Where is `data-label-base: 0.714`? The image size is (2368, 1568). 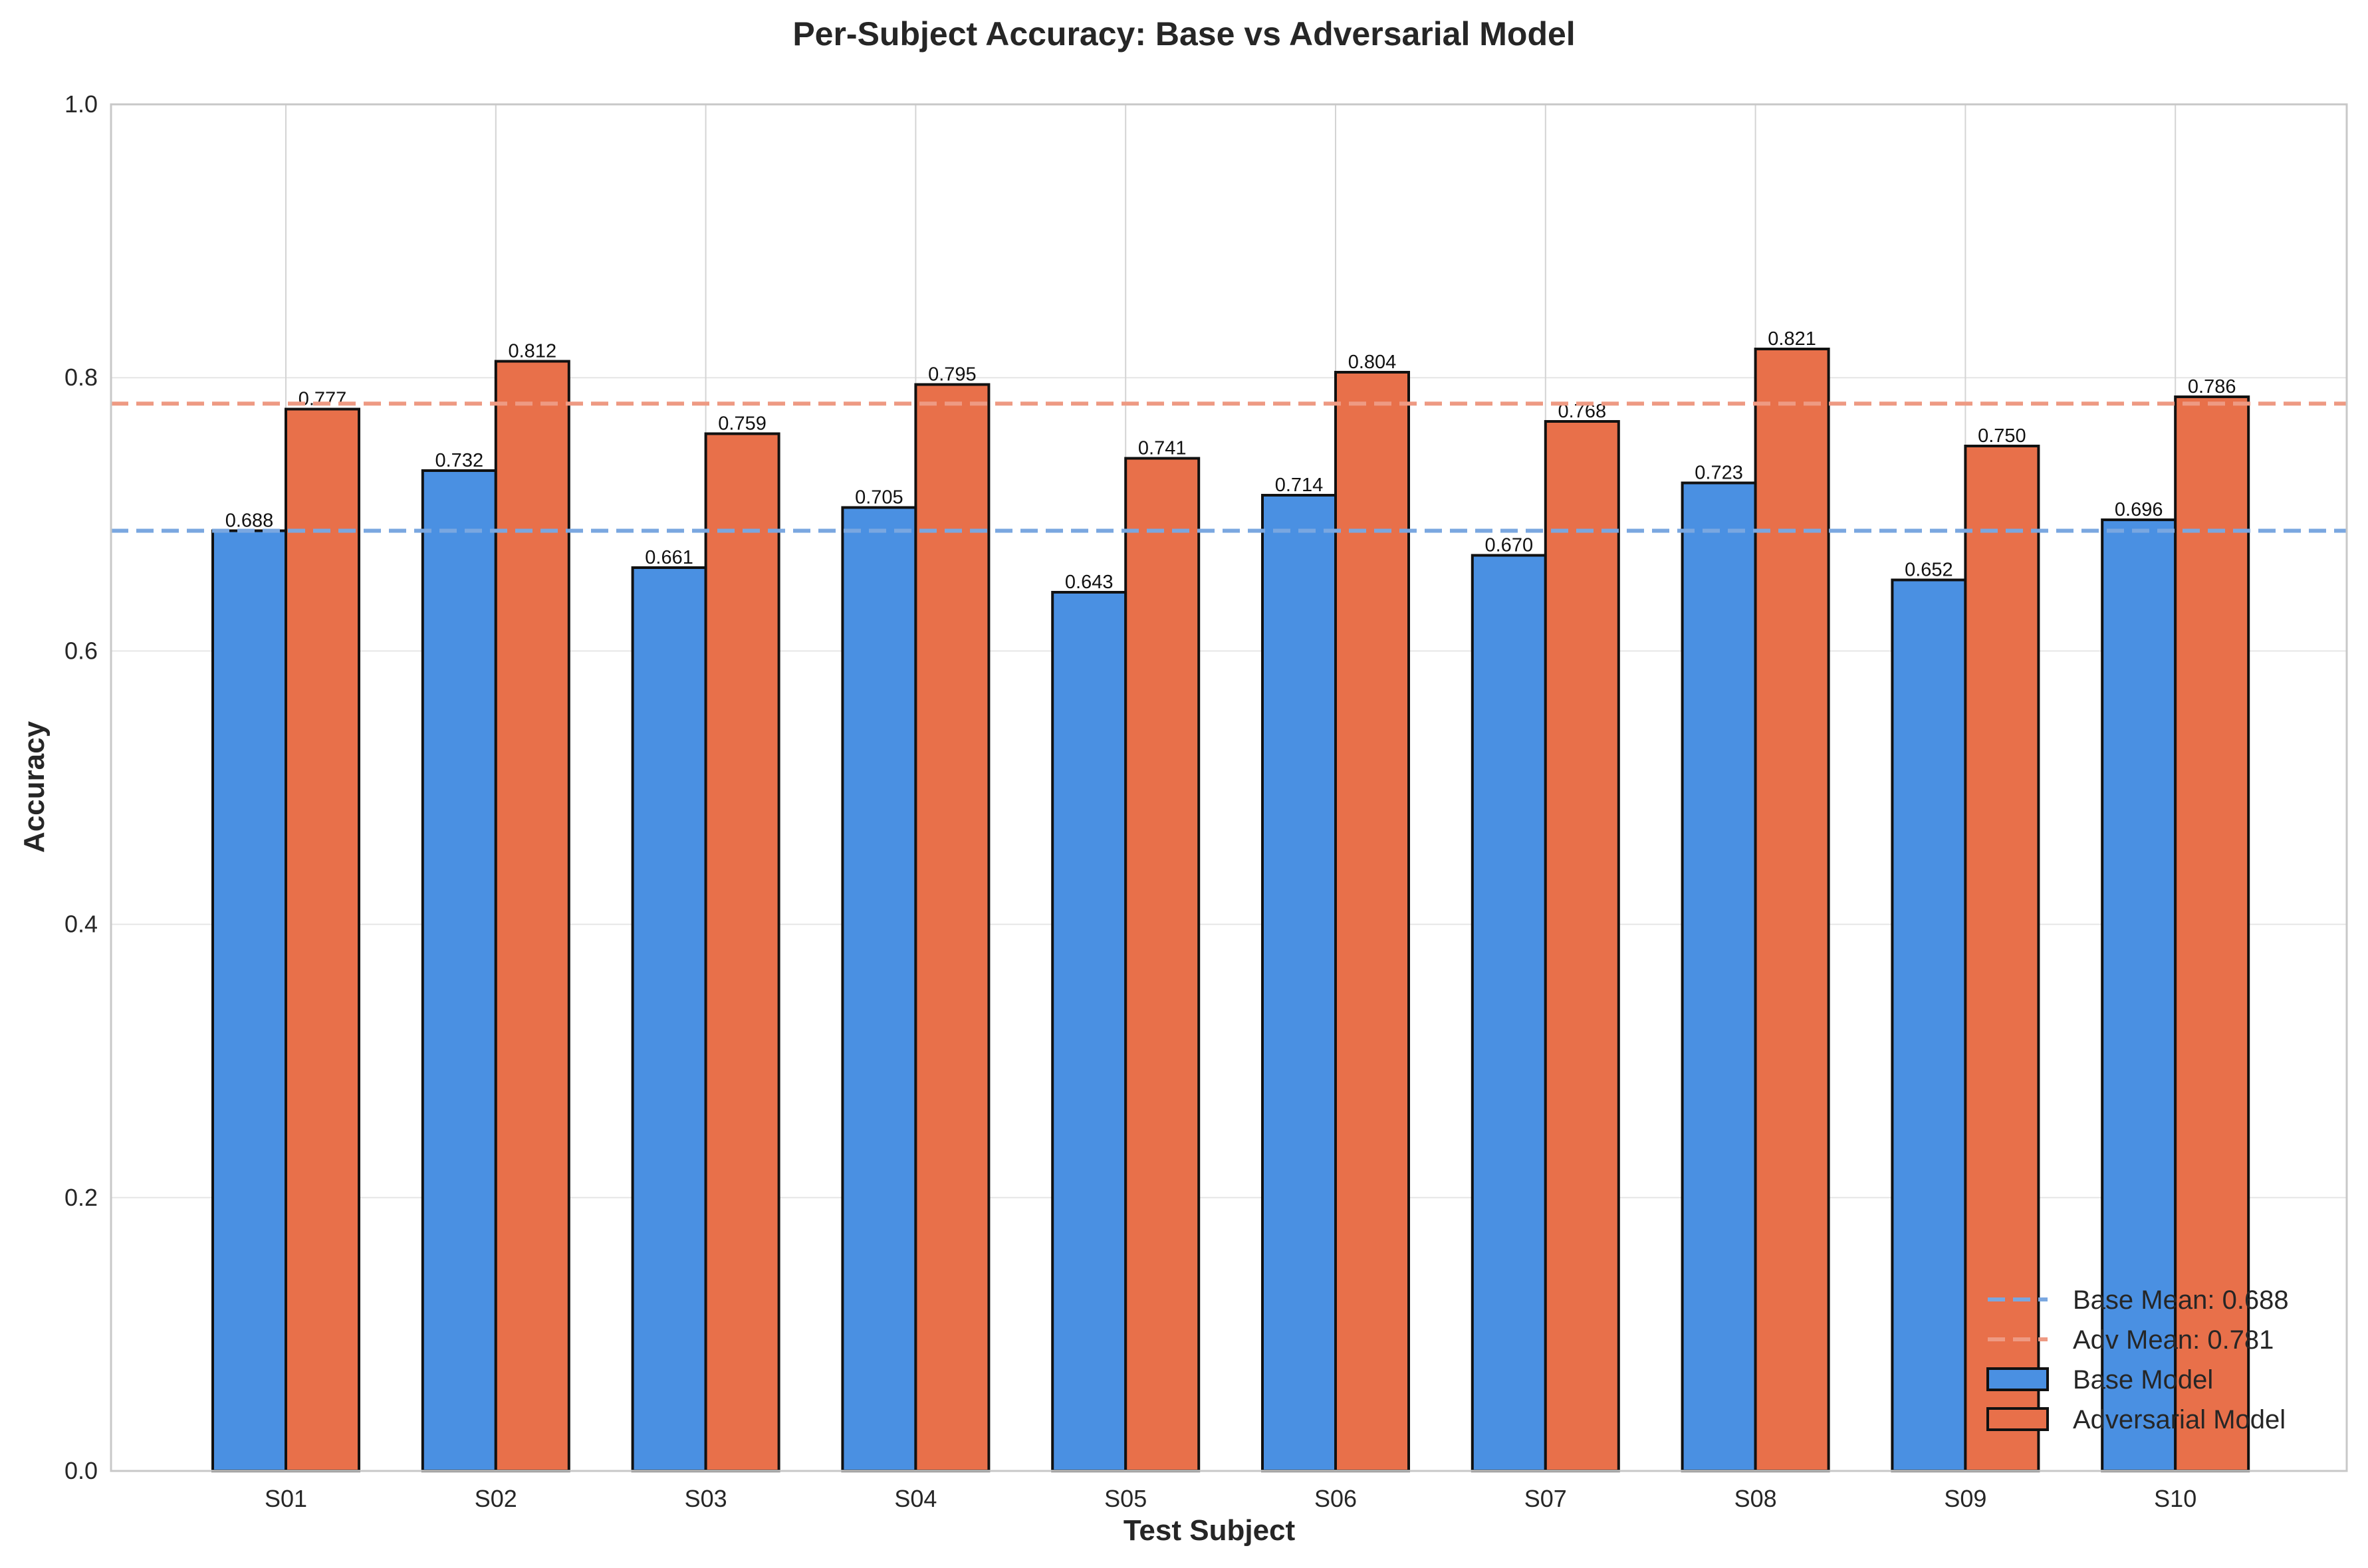
data-label-base: 0.714 is located at coordinates (1300, 485).